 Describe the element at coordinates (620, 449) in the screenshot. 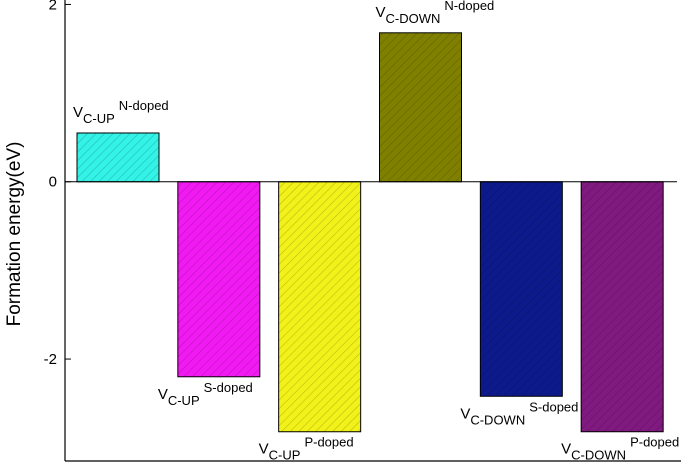

I see `bar-label-6: VC-DOWNP-doped` at that location.